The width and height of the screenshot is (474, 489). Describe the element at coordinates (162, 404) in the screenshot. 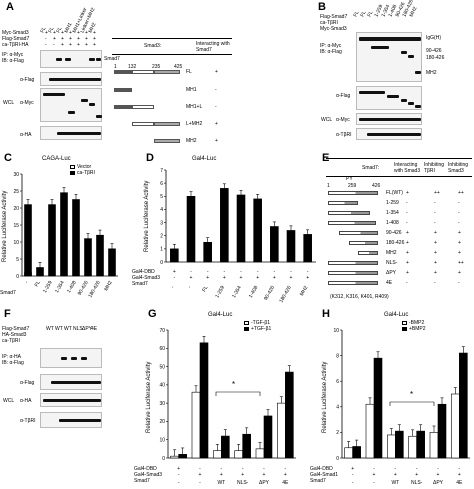

I see `y-tick-label: 30` at that location.